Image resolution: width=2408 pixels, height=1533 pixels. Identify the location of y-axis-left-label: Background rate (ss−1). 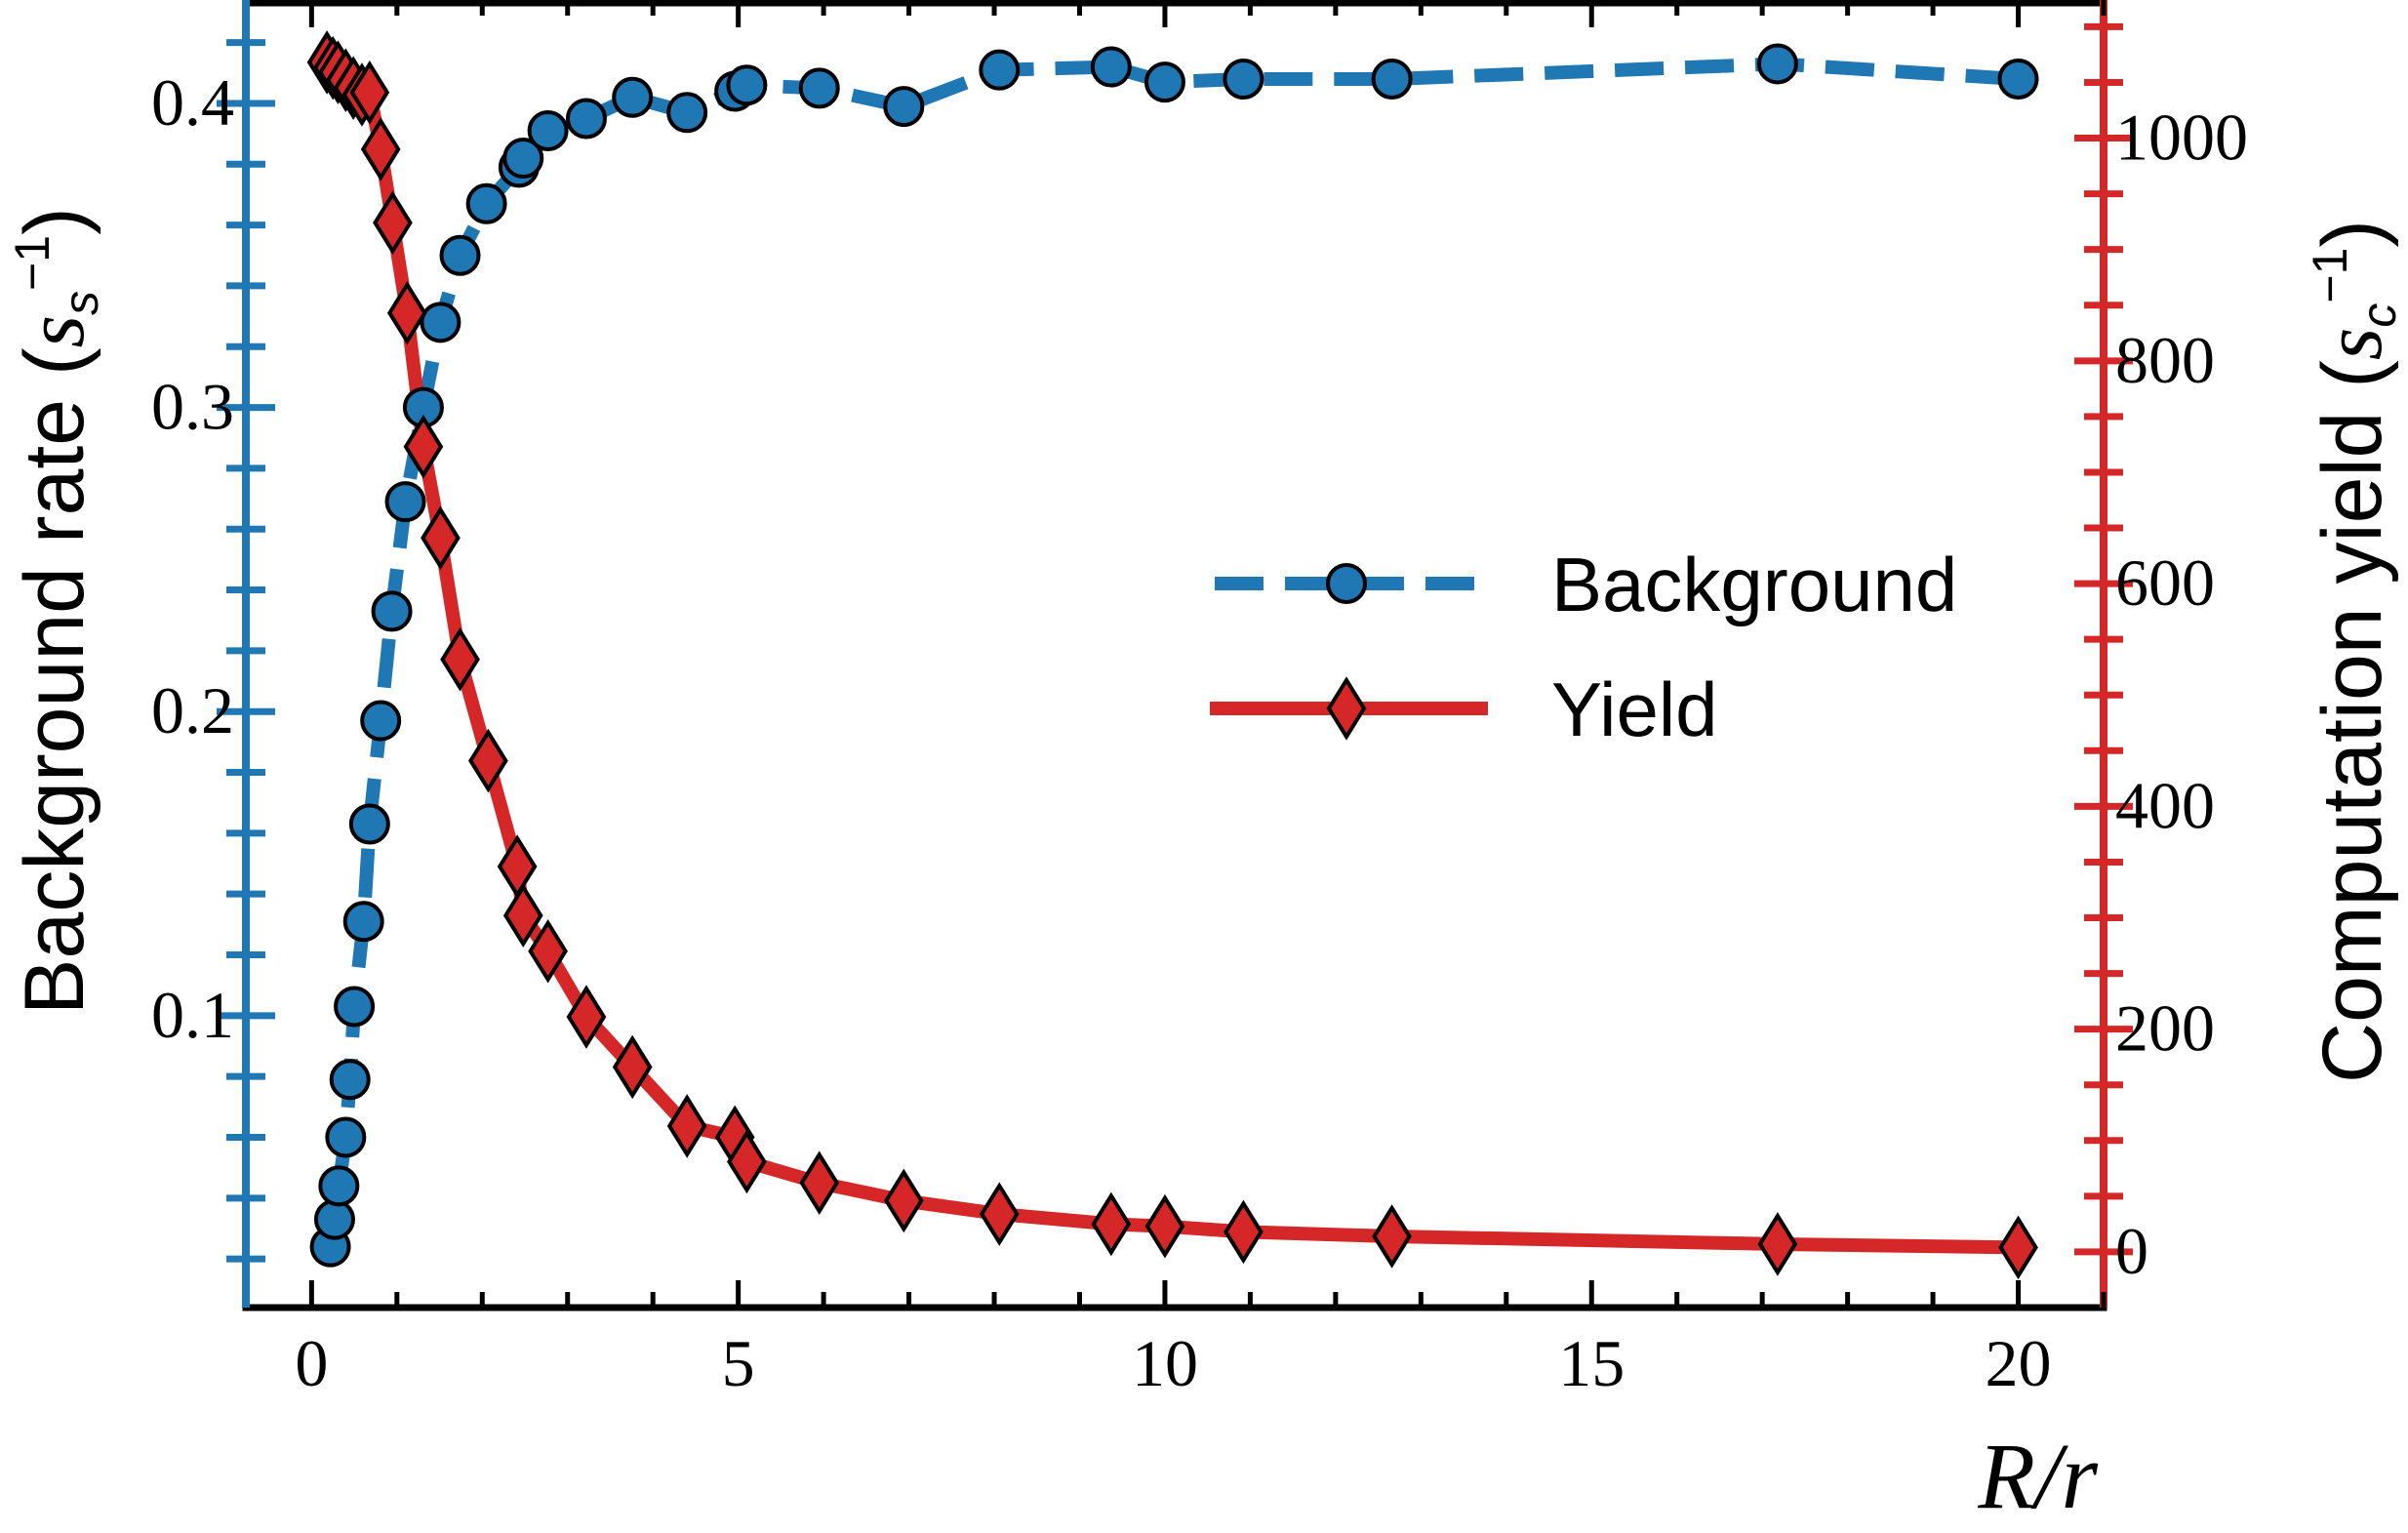
(56, 611).